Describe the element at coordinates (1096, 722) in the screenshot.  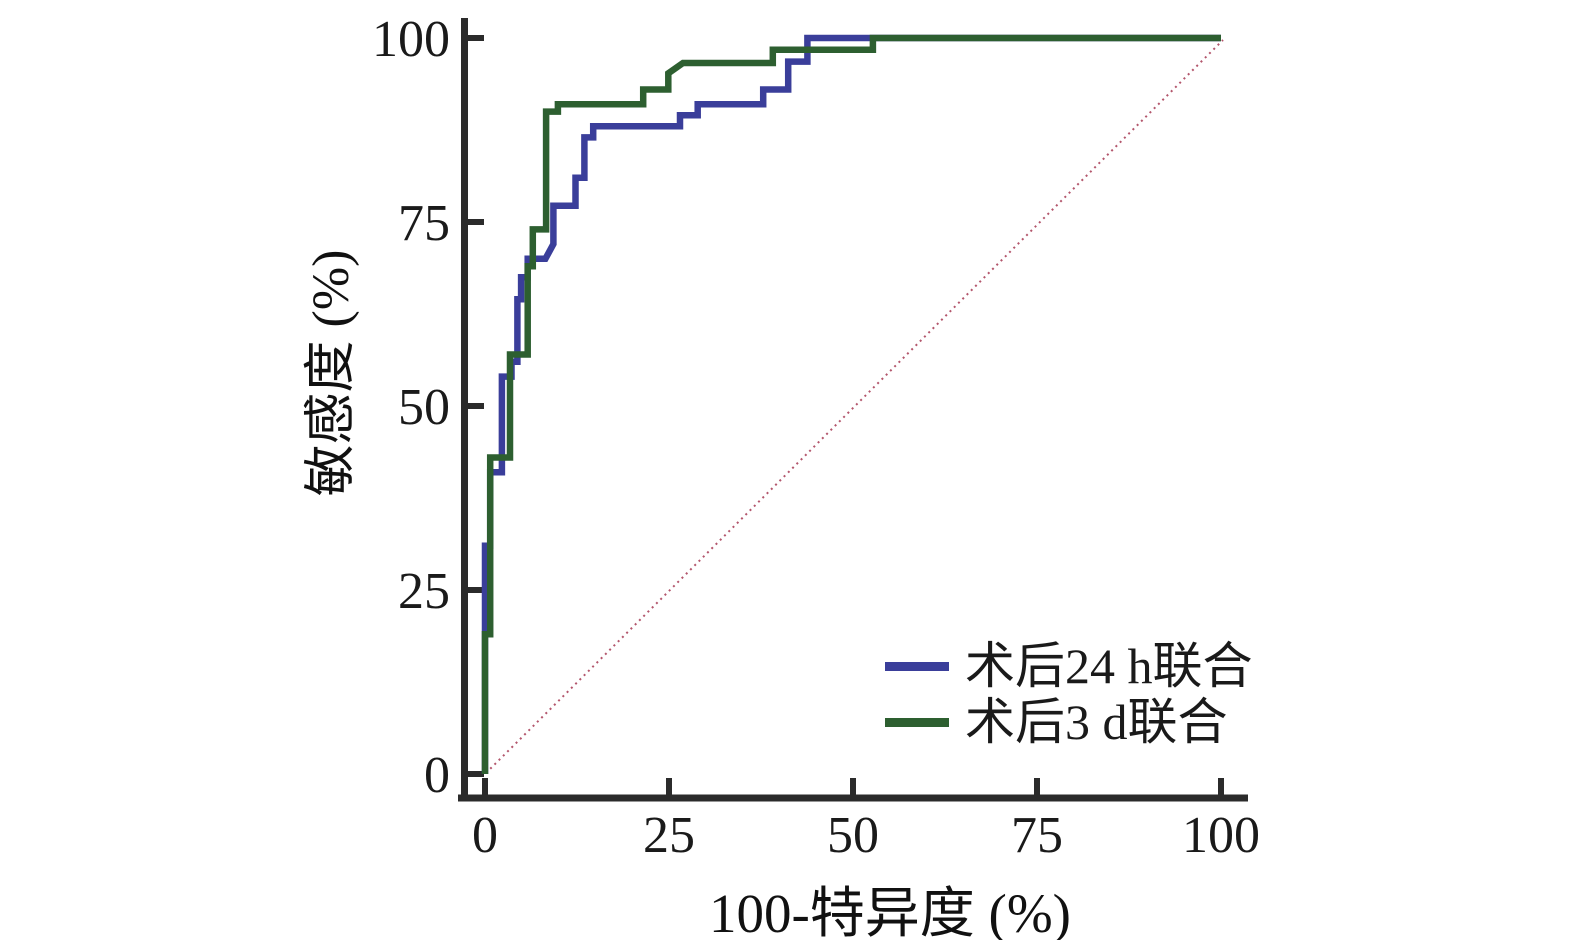
I see `legend-label-postop-3d: 术后3 d联合` at that location.